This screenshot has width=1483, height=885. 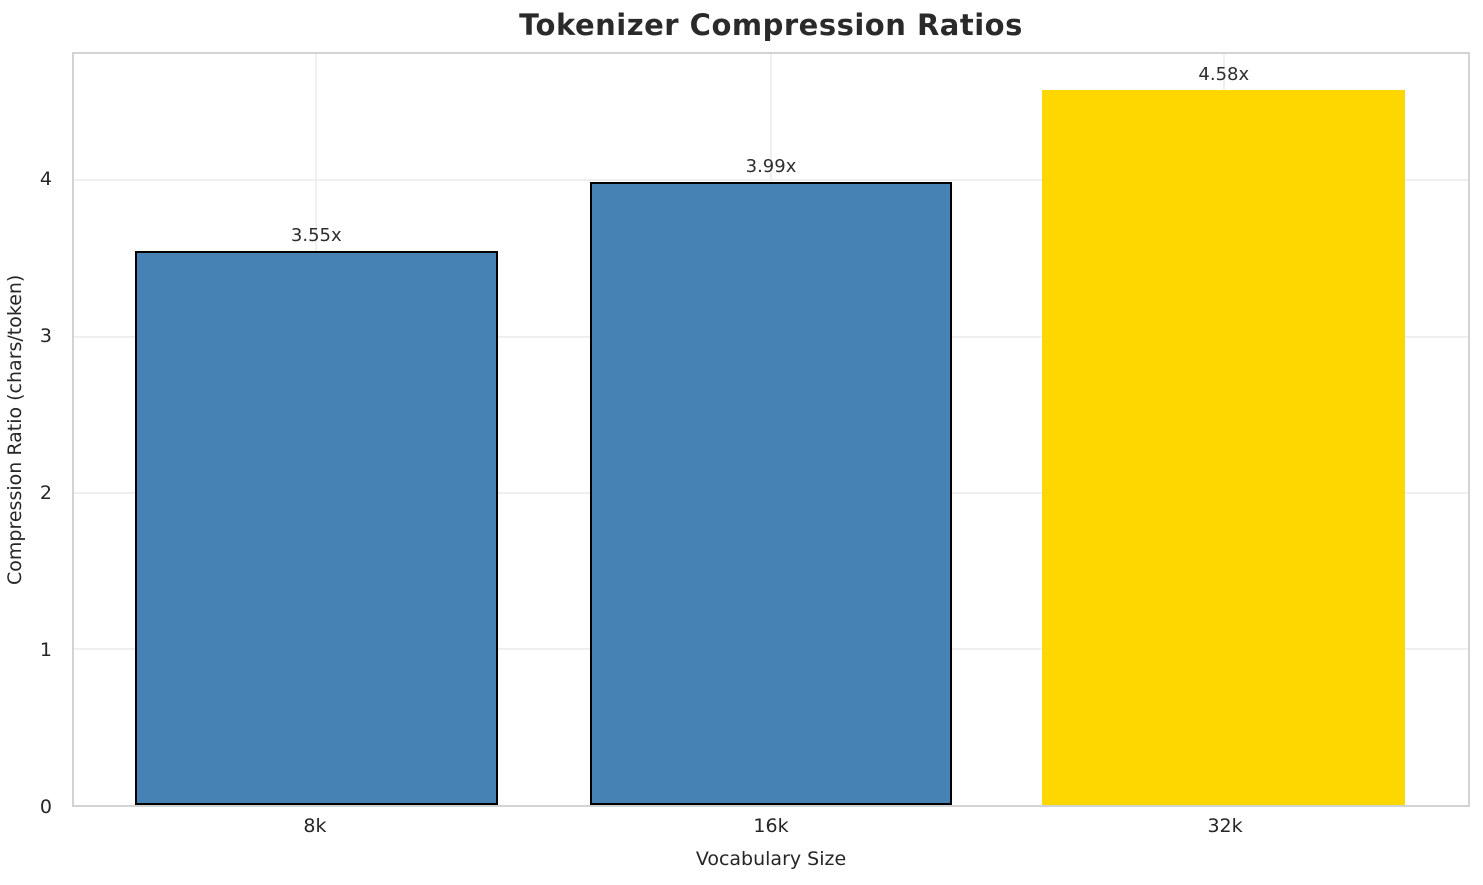 What do you see at coordinates (45, 179) in the screenshot?
I see `y-tick-label: 4` at bounding box center [45, 179].